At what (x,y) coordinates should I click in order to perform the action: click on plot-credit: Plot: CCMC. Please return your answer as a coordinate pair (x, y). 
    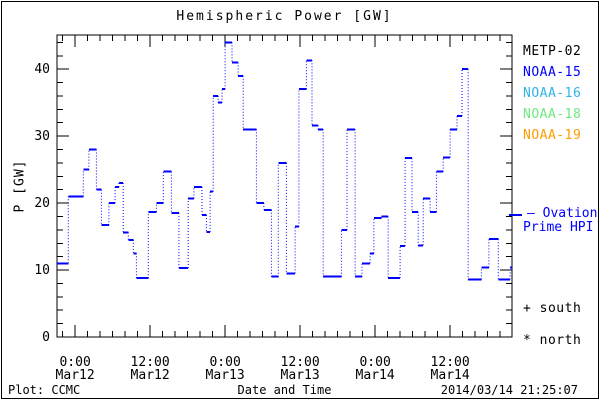
    Looking at the image, I should click on (44, 390).